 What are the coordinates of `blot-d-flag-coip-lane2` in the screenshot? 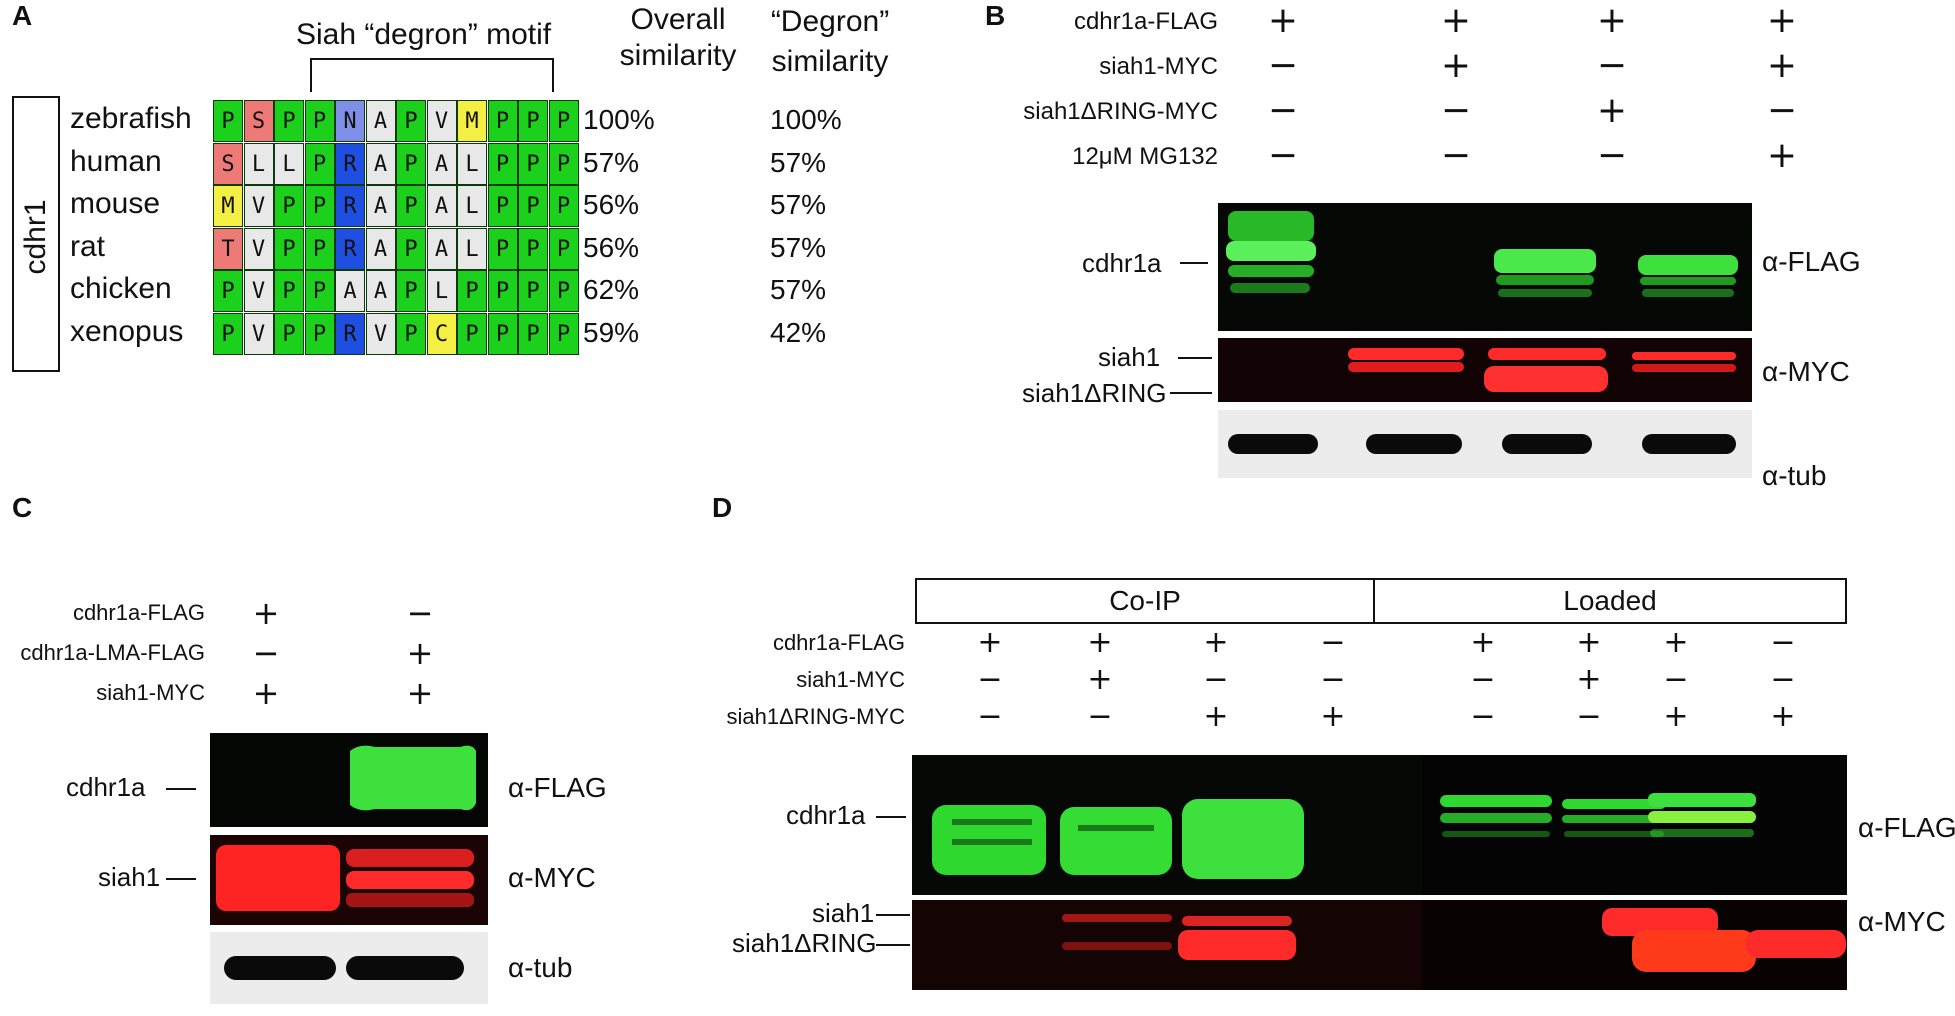 It's located at (1116, 841).